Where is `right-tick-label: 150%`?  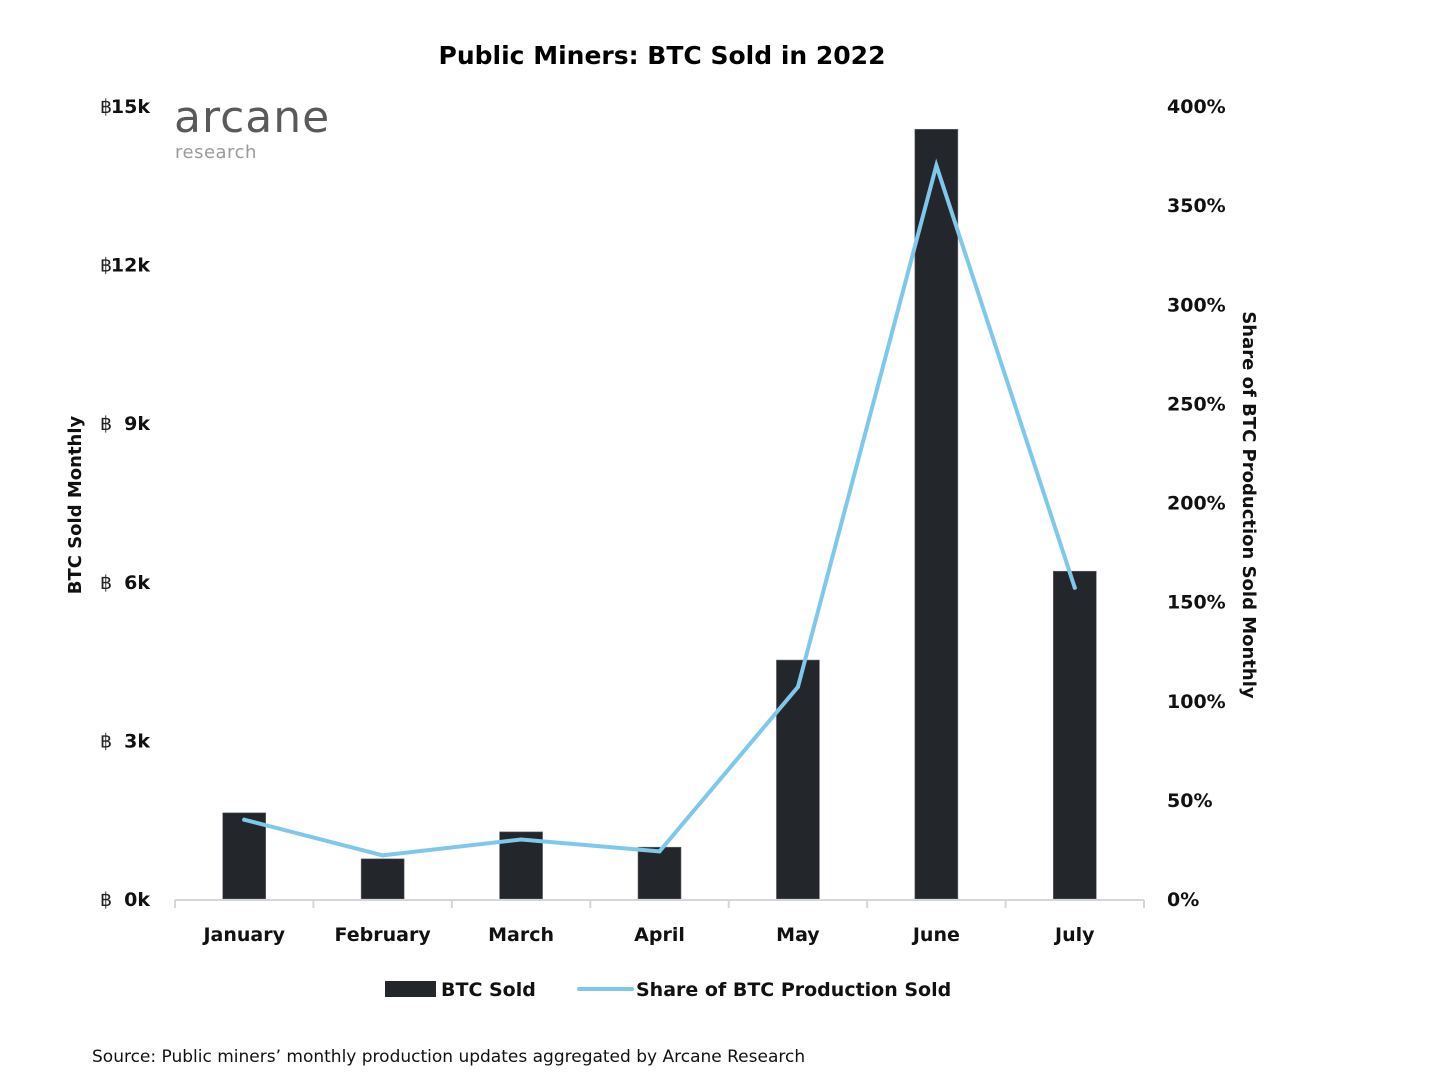 right-tick-label: 150% is located at coordinates (1196, 603).